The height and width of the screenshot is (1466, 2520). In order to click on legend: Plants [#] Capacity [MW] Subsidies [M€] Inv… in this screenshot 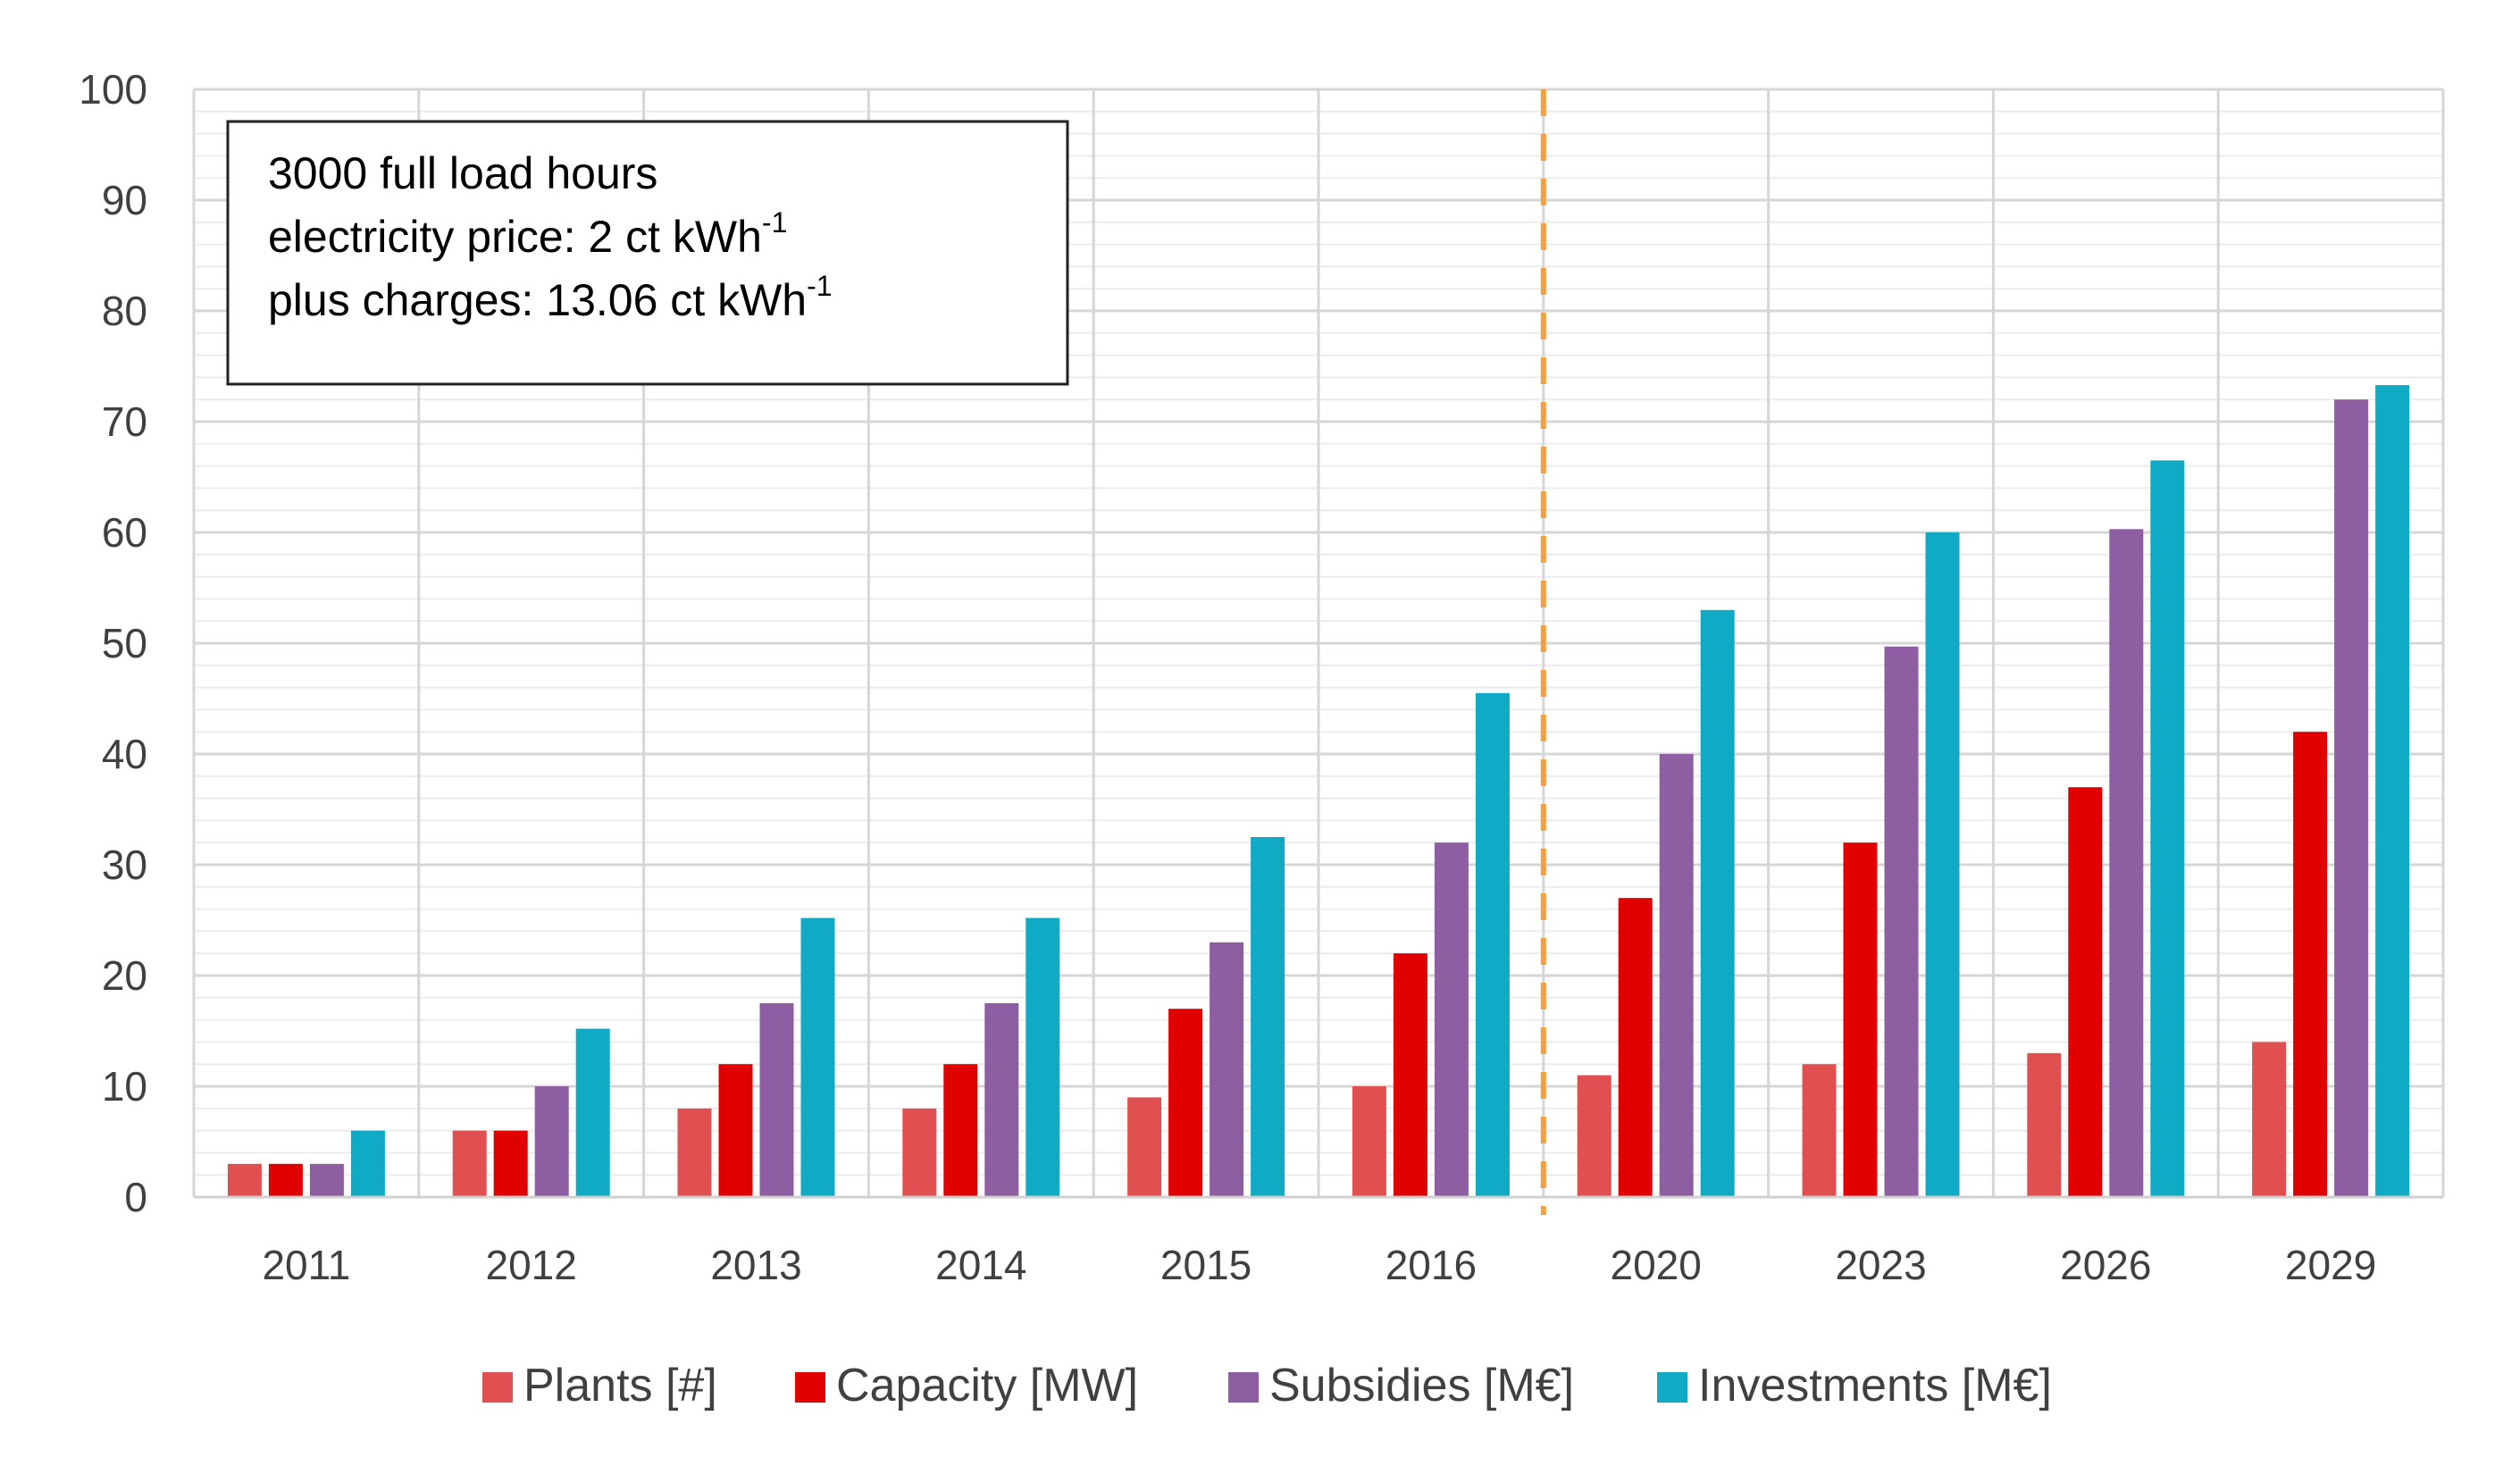, I will do `click(1267, 1386)`.